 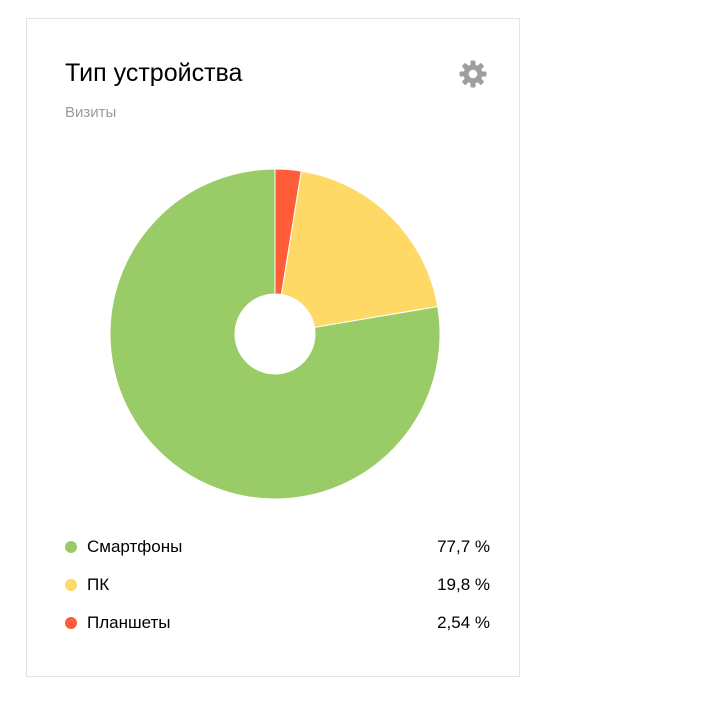 I want to click on legend-label: ПК, so click(x=98, y=584).